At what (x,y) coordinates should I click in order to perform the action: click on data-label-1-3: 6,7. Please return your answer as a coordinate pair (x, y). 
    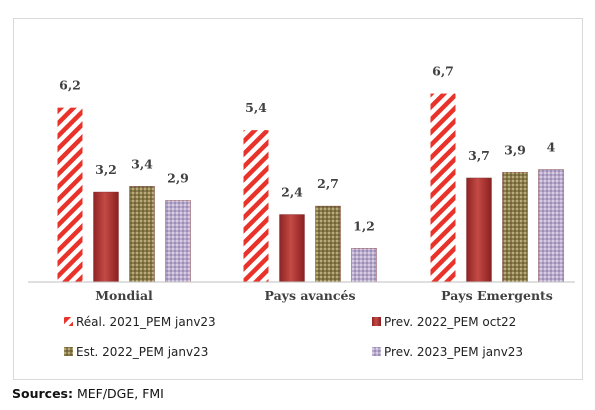
    Looking at the image, I should click on (443, 71).